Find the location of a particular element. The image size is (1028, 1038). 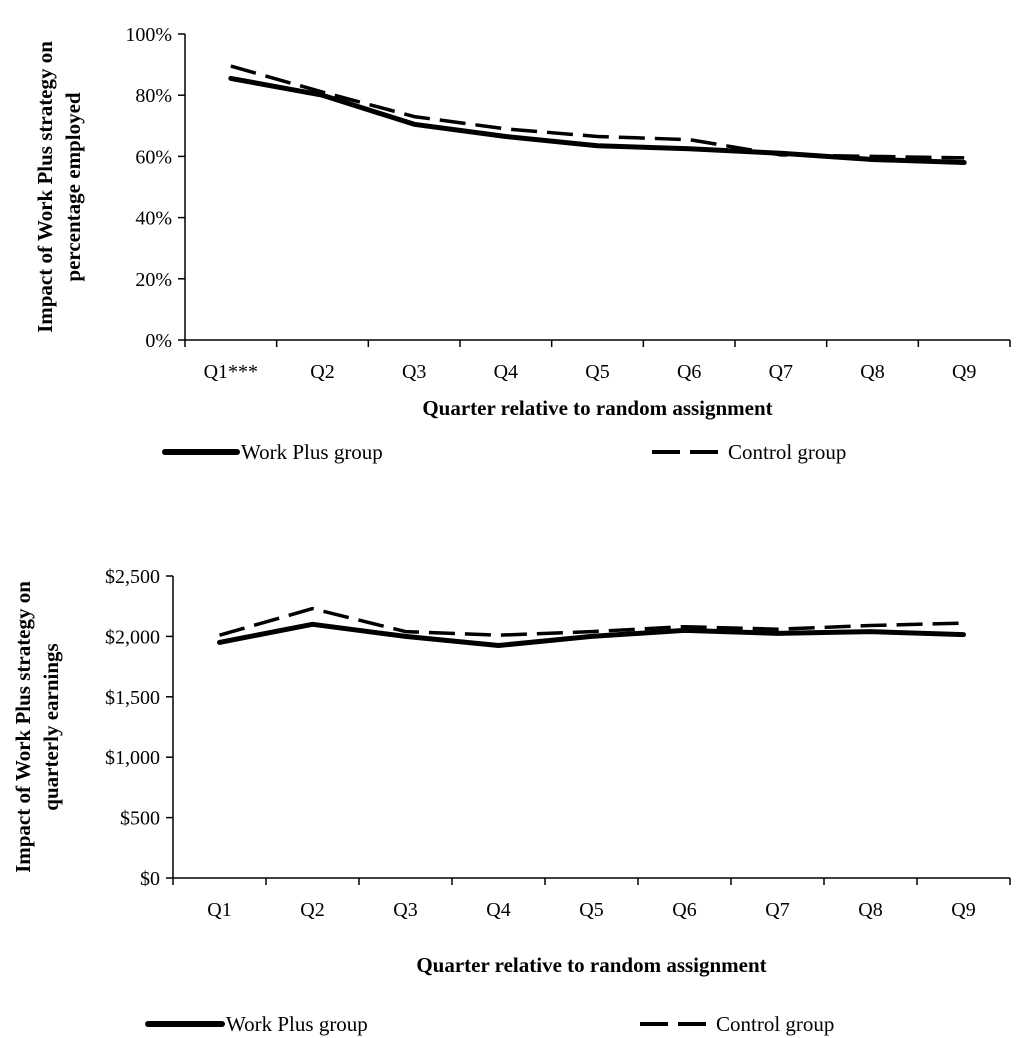

y-tick-label: 20% is located at coordinates (153, 280).